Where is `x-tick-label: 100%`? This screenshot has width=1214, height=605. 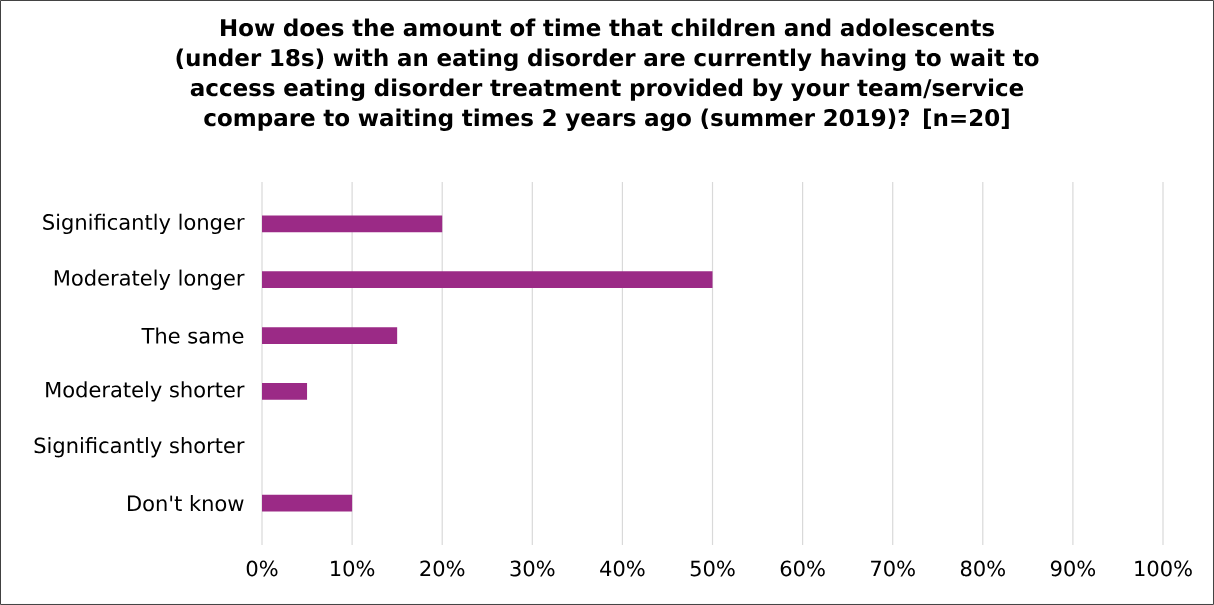 x-tick-label: 100% is located at coordinates (1163, 568).